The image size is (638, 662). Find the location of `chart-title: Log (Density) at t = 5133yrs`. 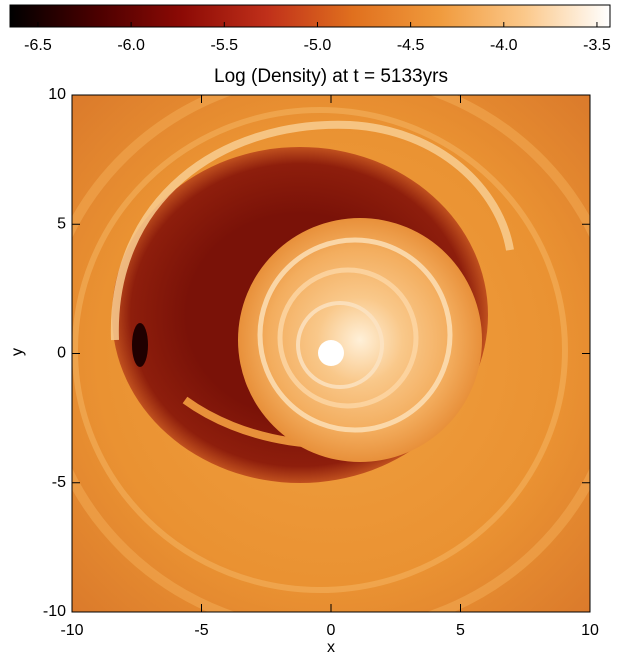

chart-title: Log (Density) at t = 5133yrs is located at coordinates (331, 76).